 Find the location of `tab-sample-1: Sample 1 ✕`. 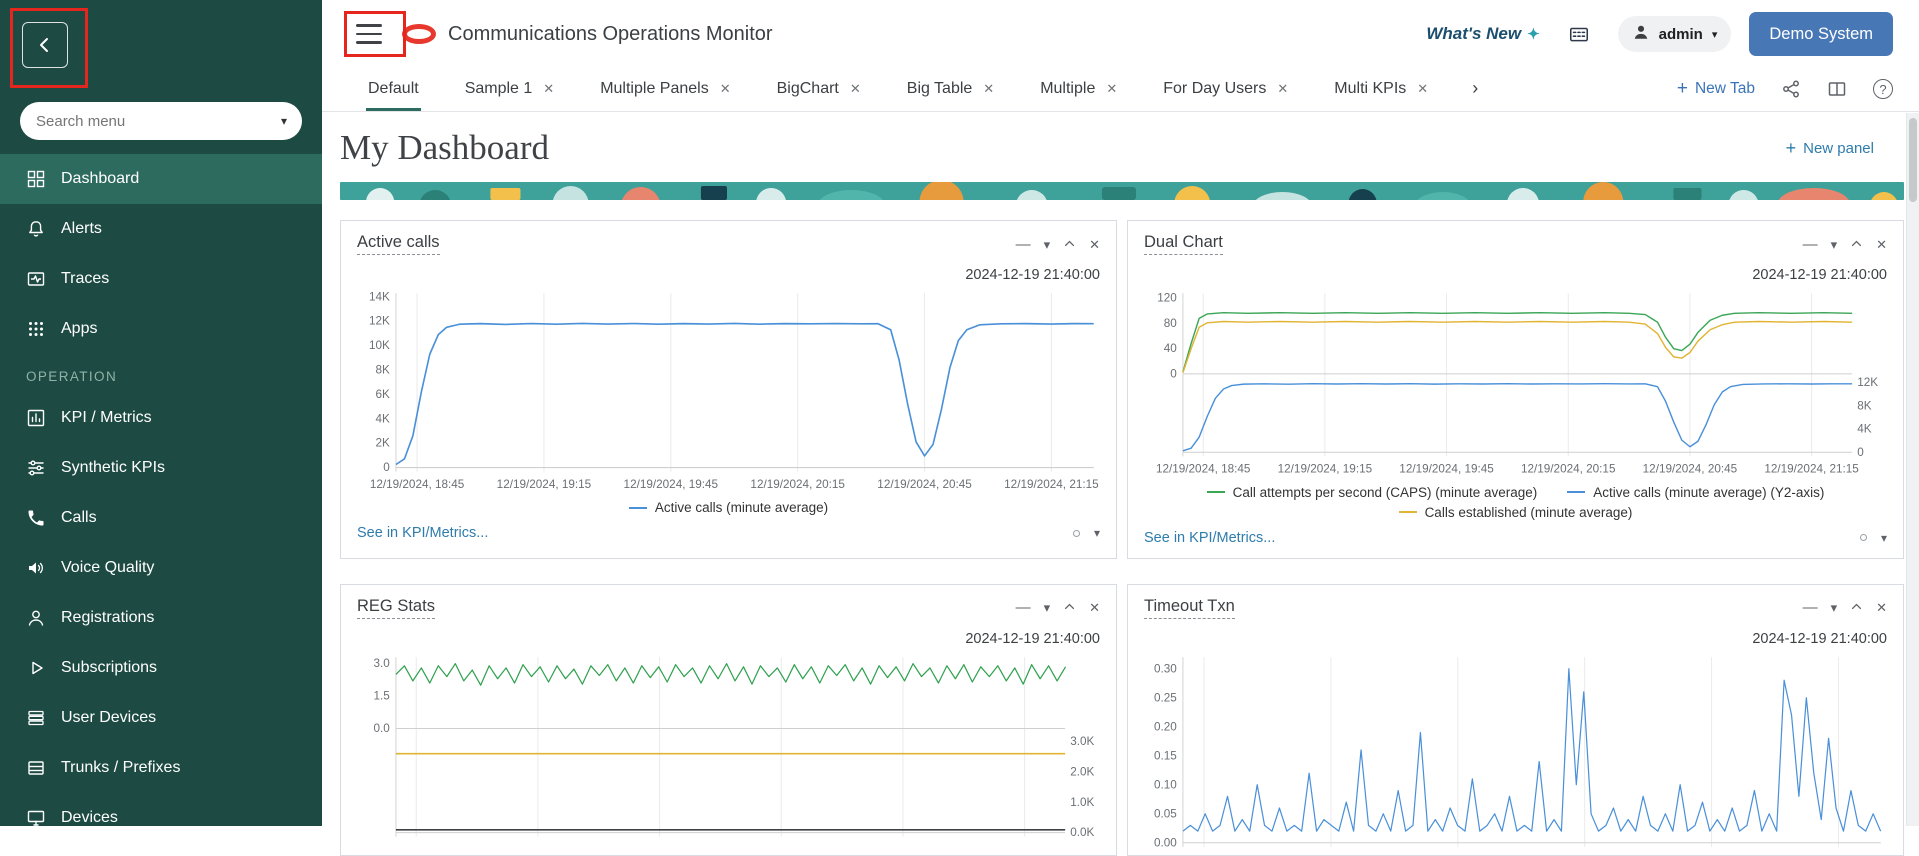

tab-sample-1: Sample 1 ✕ is located at coordinates (509, 88).